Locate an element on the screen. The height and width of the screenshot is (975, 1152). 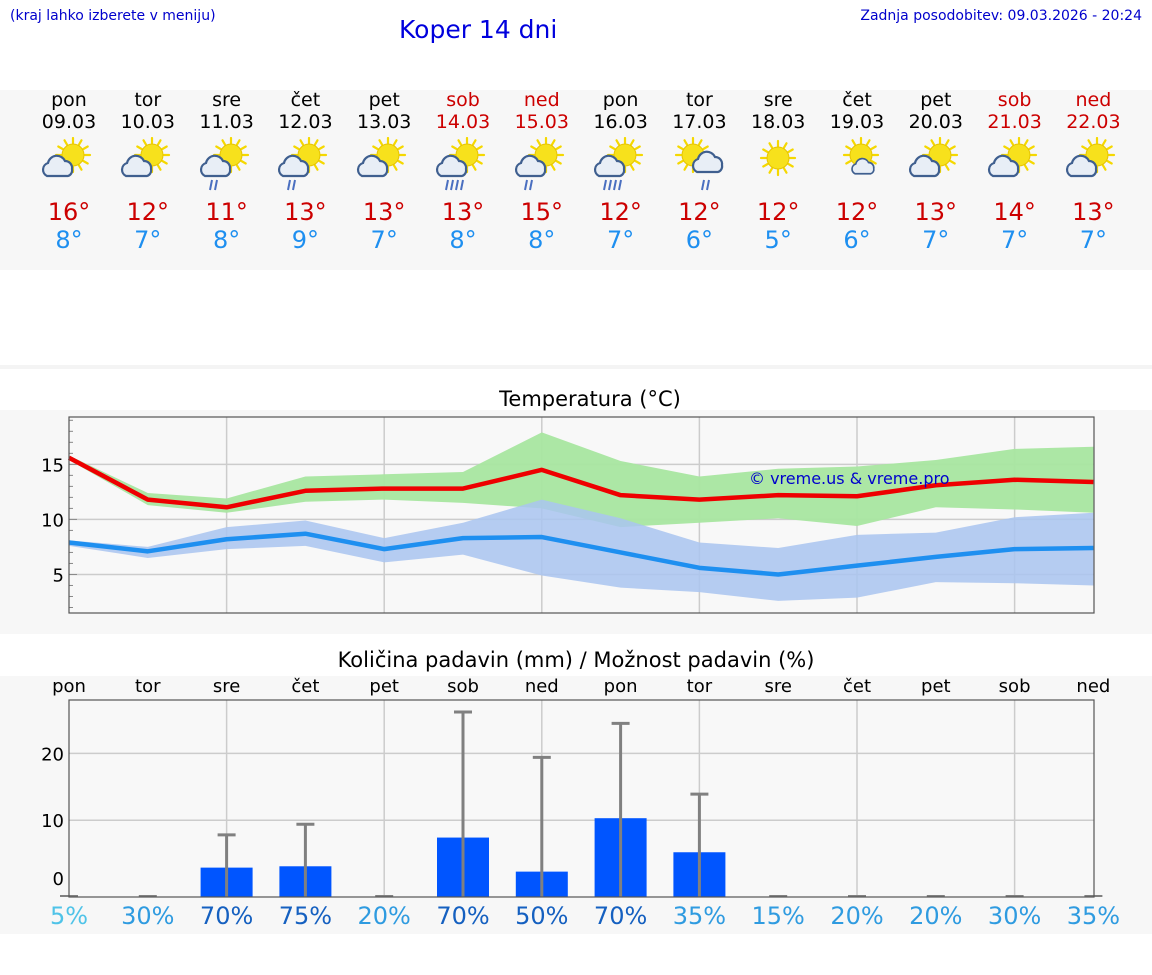
max-temp: 14° is located at coordinates (1014, 212).